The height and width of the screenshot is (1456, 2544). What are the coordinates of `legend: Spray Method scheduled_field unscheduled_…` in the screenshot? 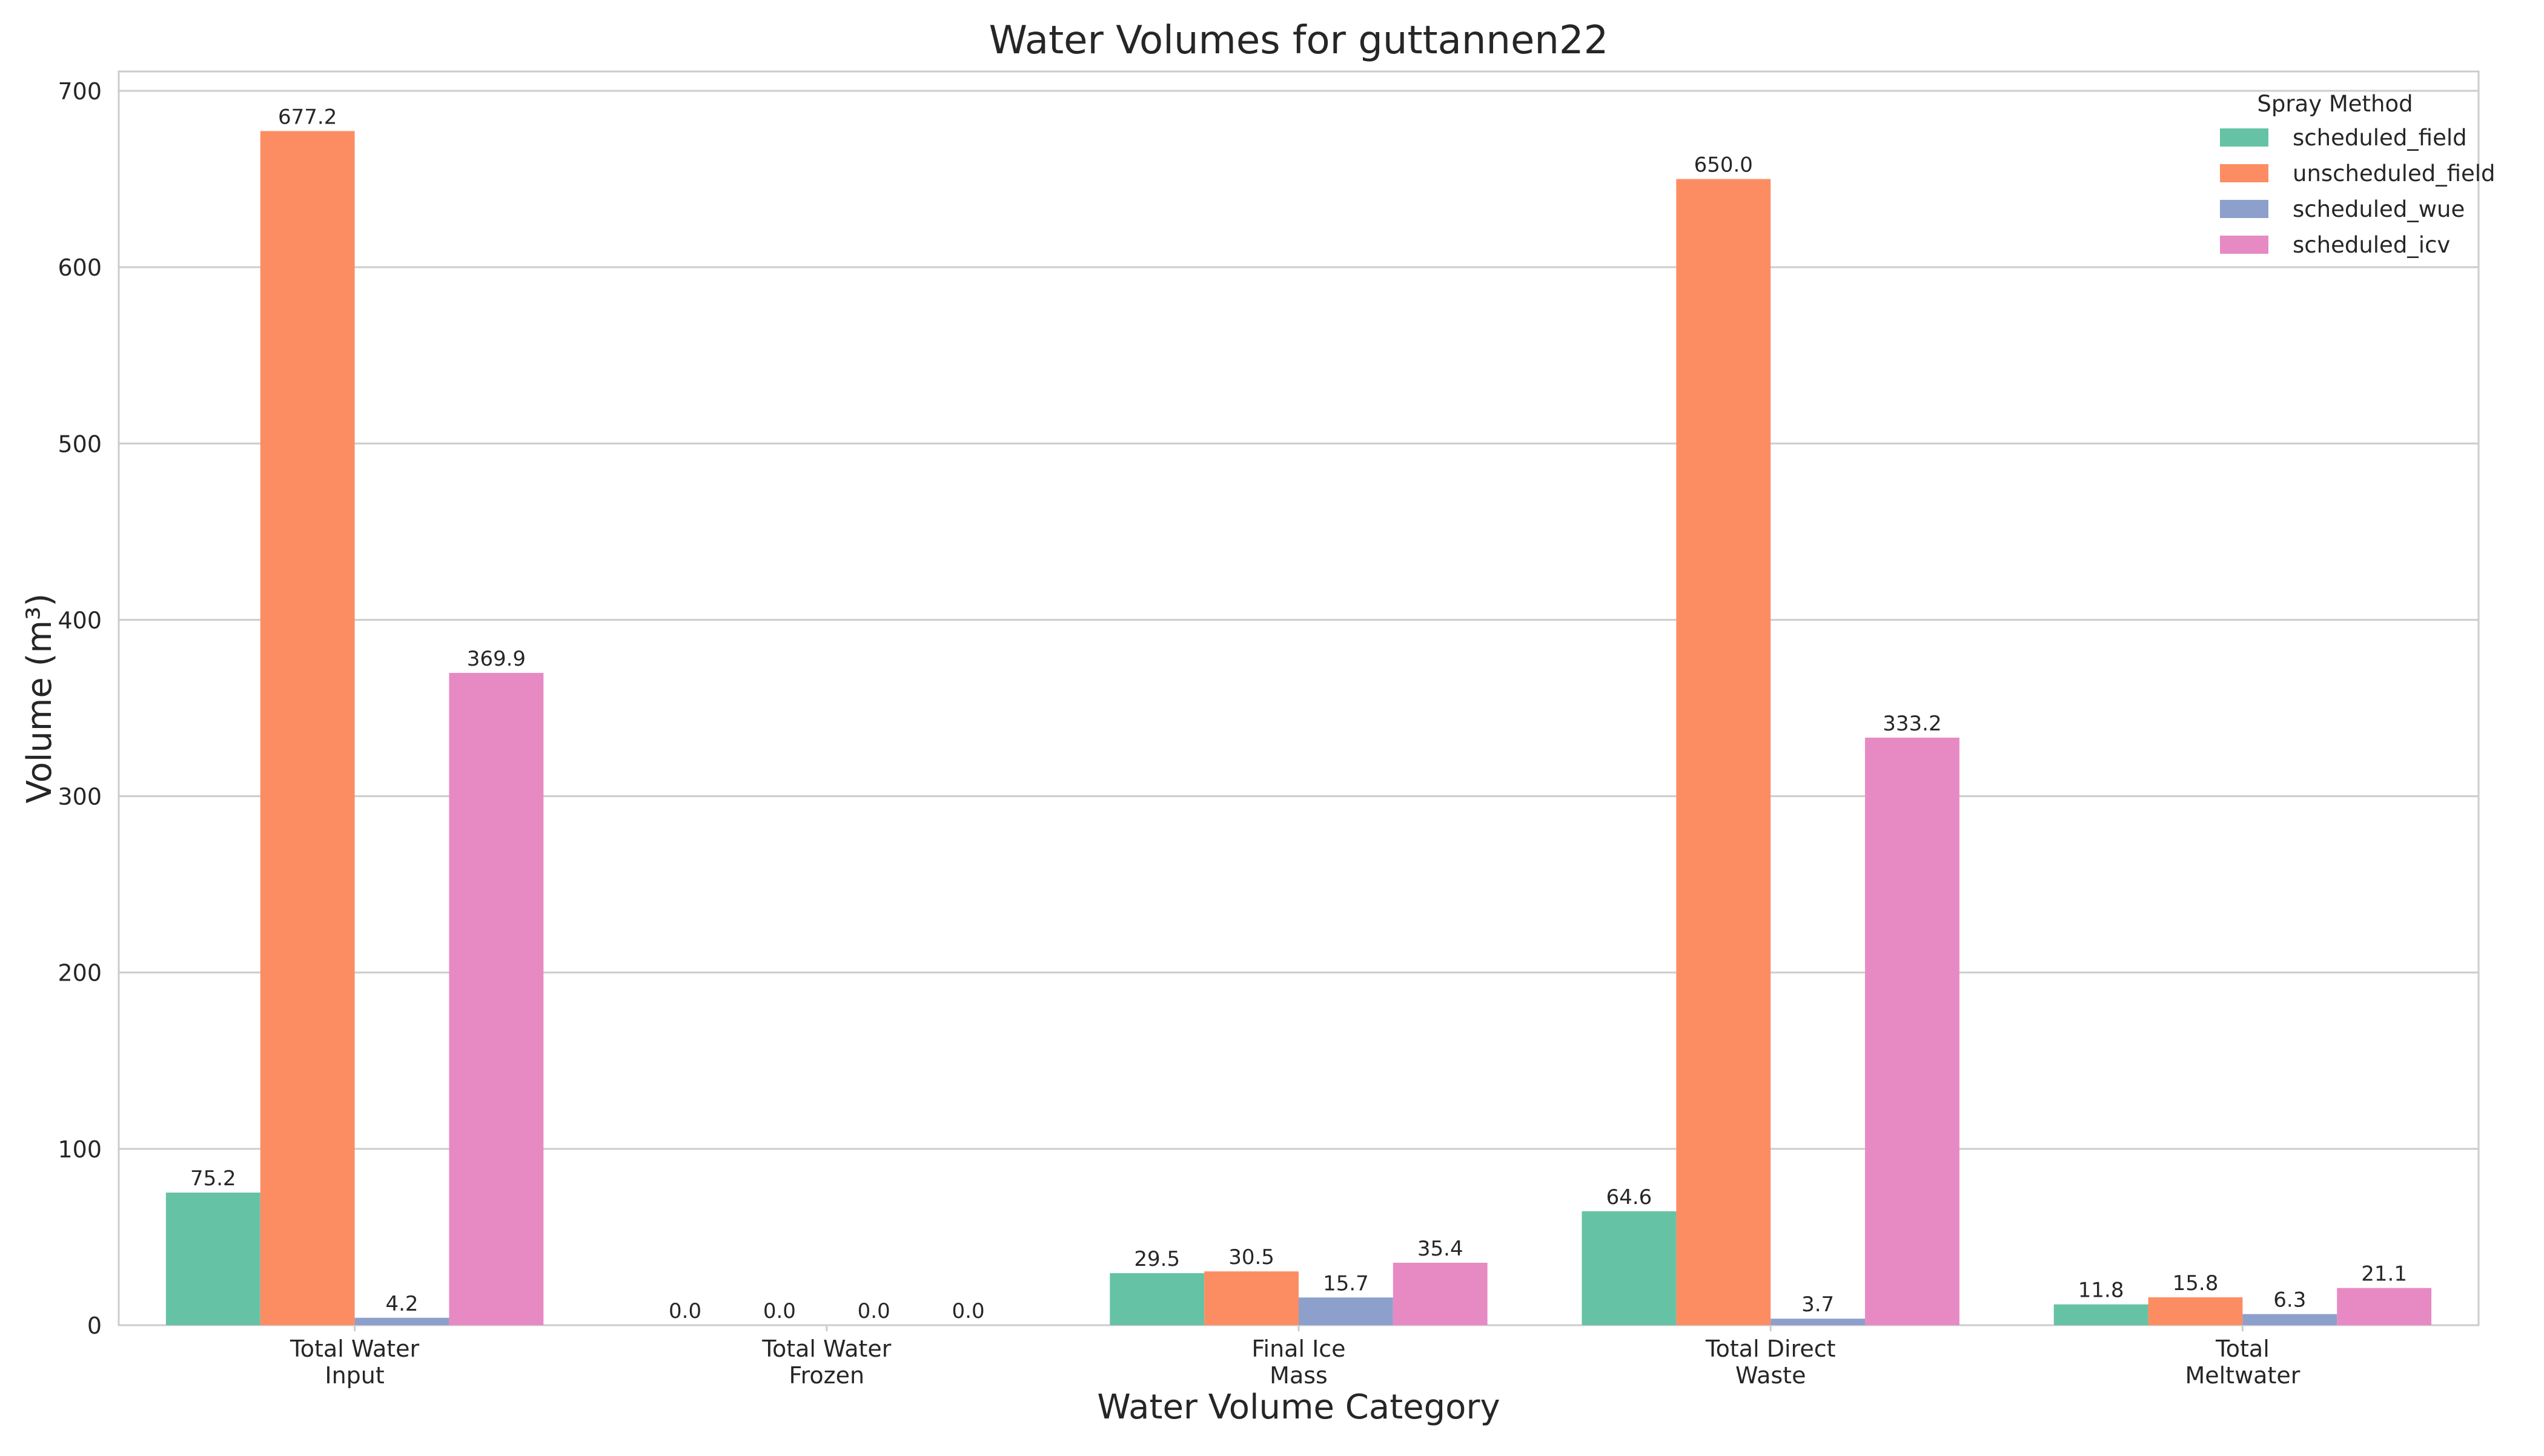 It's located at (2358, 174).